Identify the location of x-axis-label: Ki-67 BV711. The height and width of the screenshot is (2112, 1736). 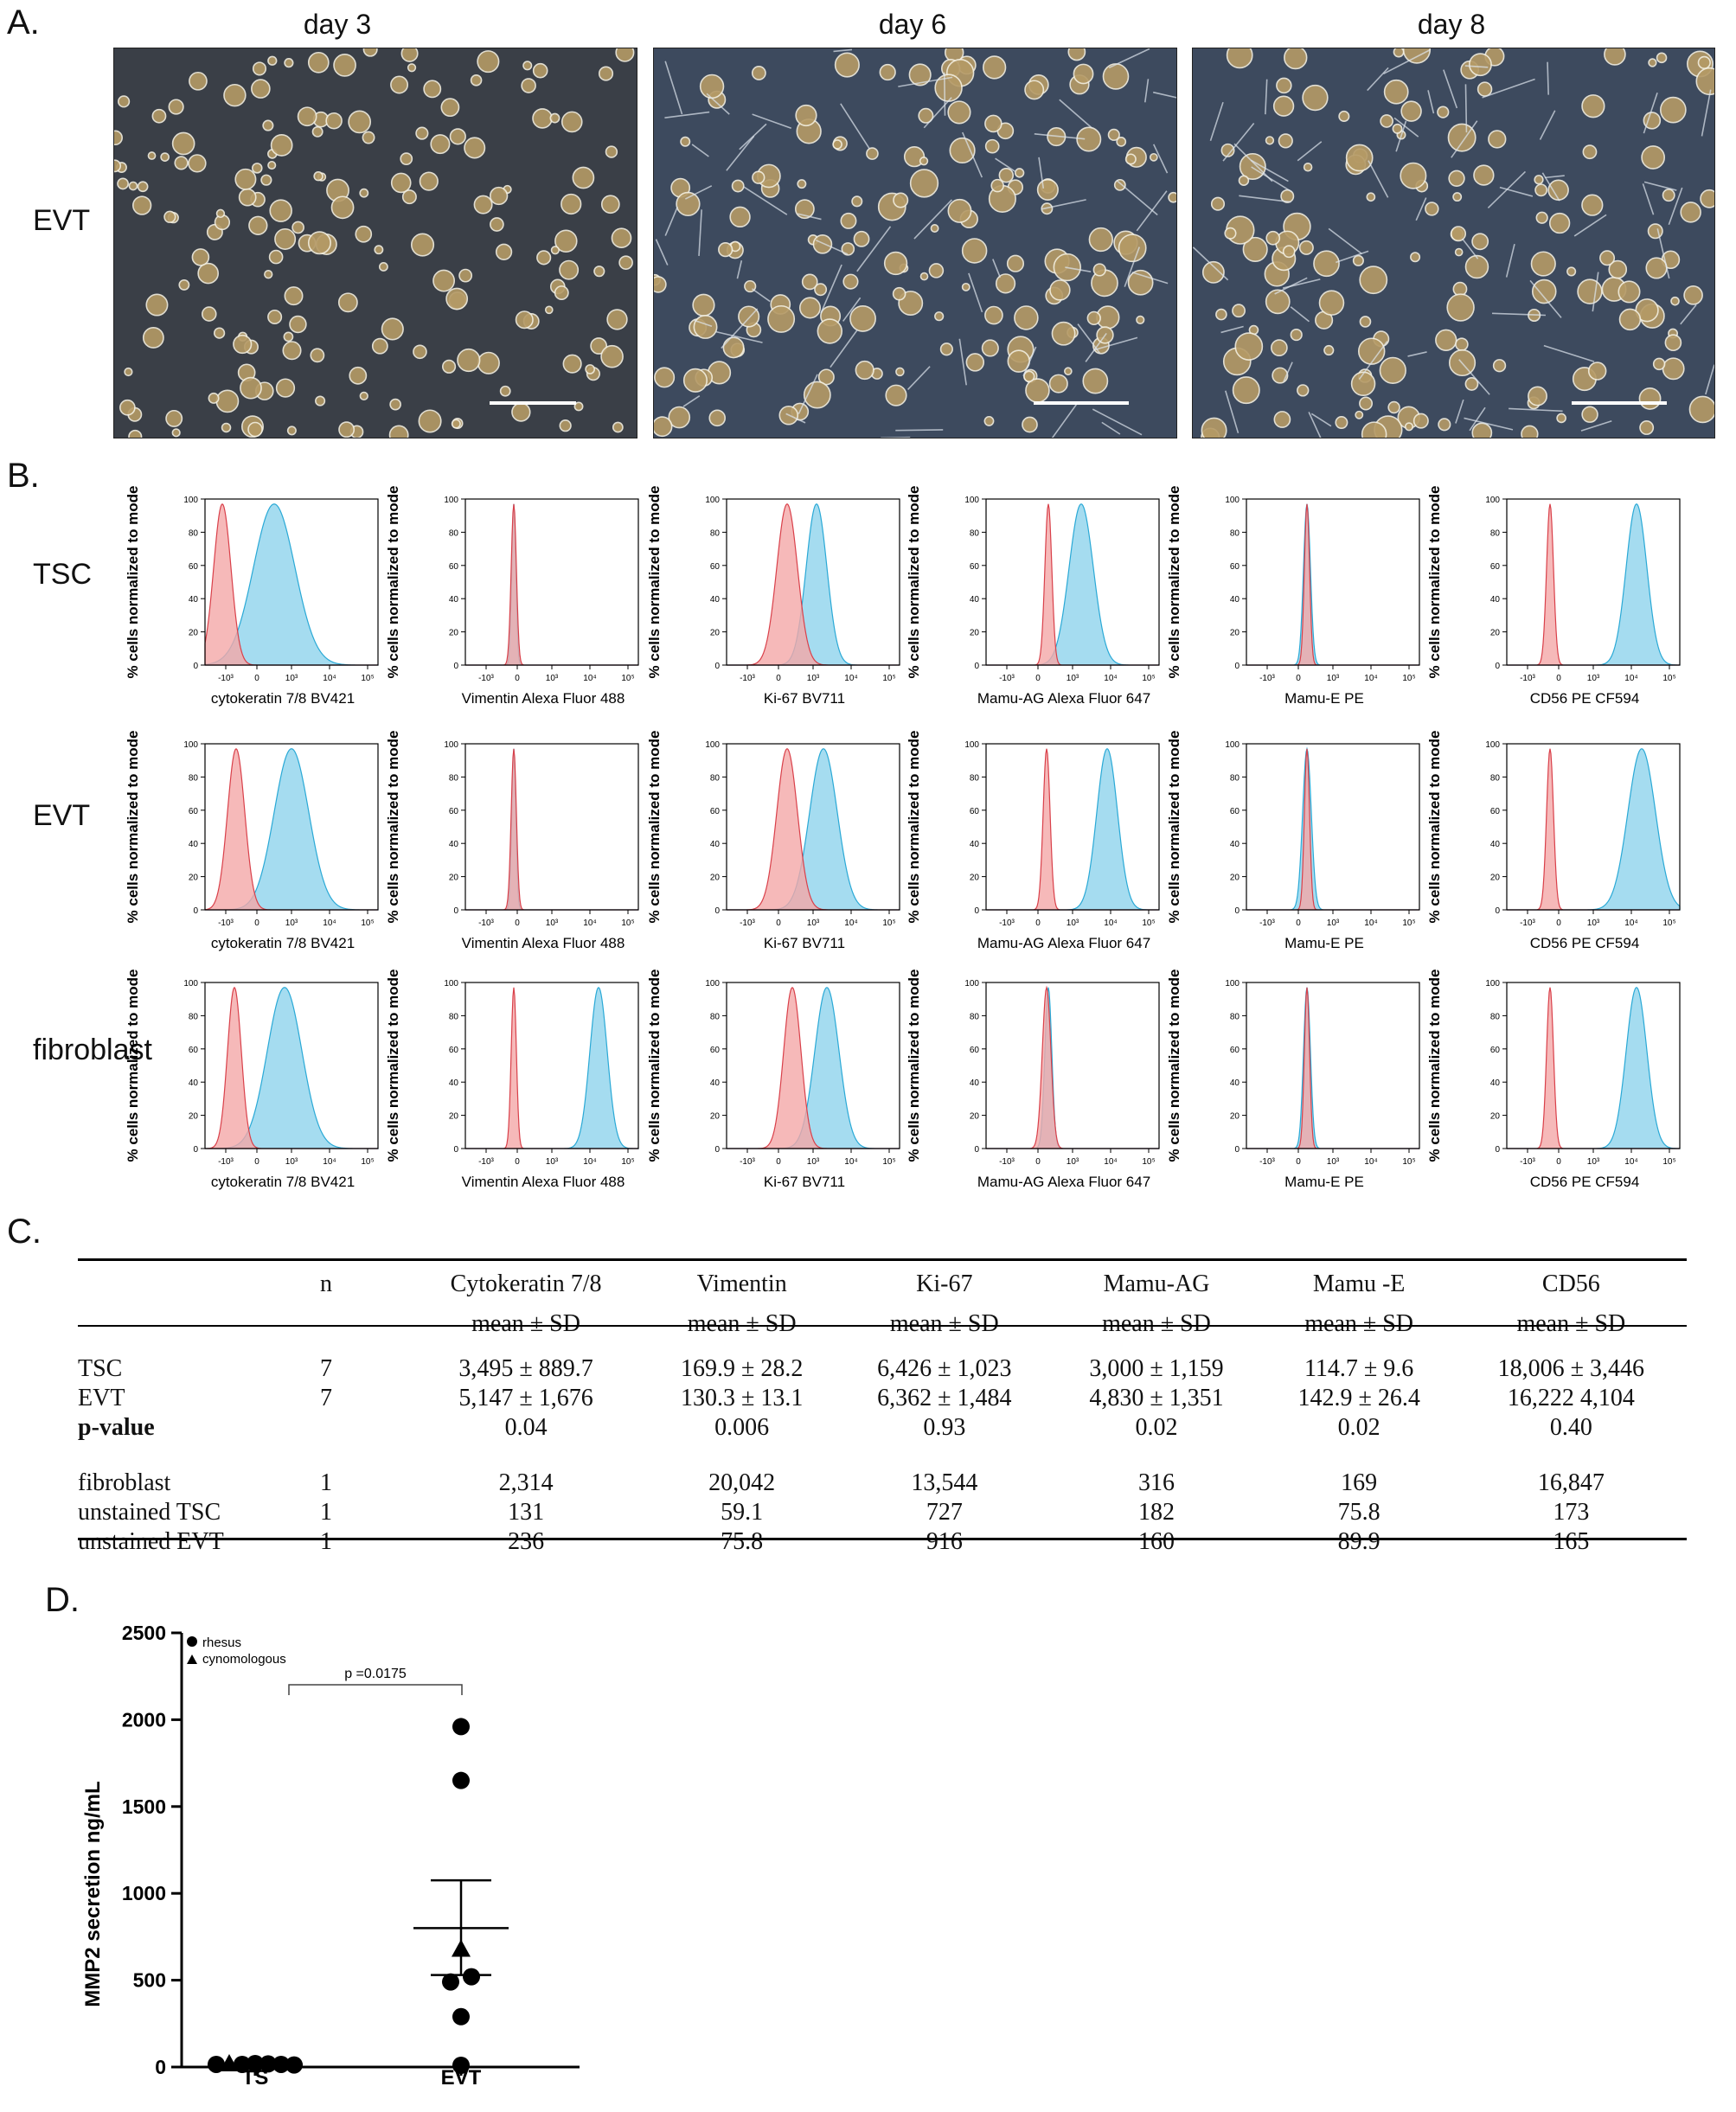
(804, 1182).